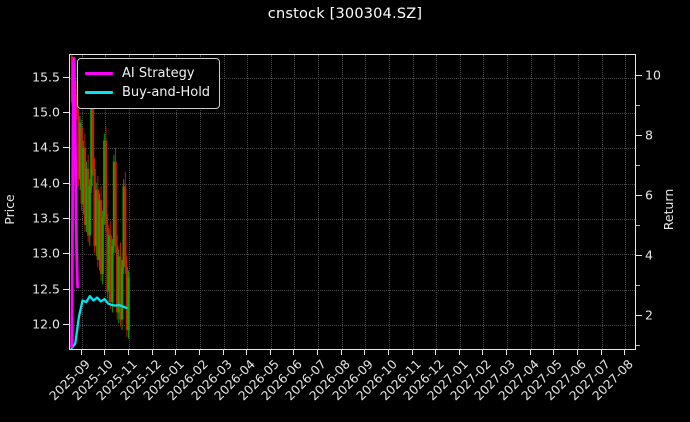  Describe the element at coordinates (74, 202) in the screenshot. I see `series-line-ai-strategy` at that location.